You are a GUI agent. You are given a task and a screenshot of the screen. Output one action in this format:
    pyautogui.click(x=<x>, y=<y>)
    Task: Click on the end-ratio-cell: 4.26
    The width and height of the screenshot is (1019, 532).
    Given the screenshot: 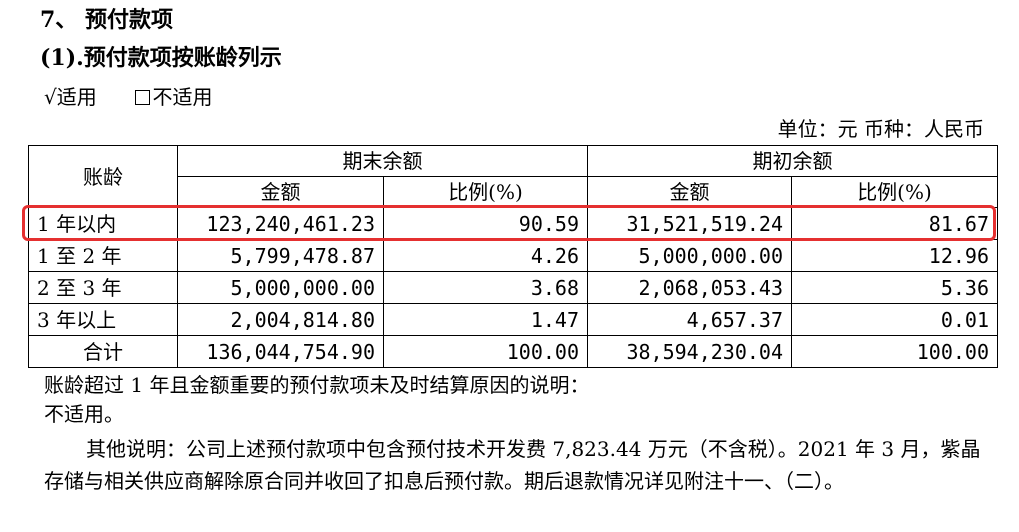 What is the action you would take?
    pyautogui.click(x=485, y=255)
    